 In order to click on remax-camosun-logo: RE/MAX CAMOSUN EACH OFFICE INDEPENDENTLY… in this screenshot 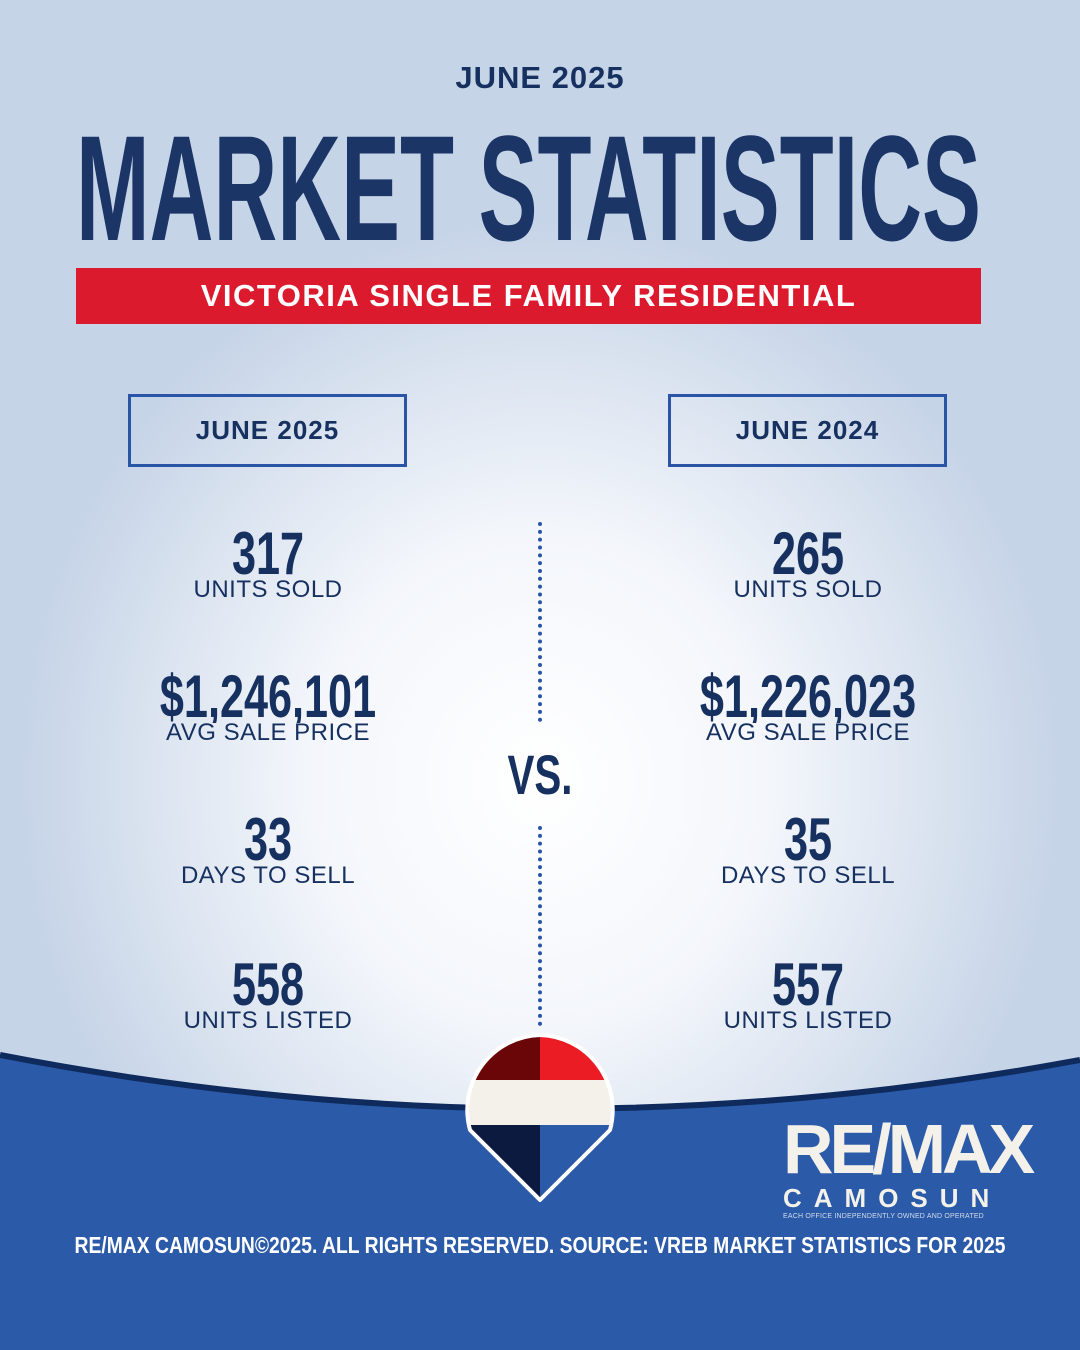, I will do `click(909, 1165)`.